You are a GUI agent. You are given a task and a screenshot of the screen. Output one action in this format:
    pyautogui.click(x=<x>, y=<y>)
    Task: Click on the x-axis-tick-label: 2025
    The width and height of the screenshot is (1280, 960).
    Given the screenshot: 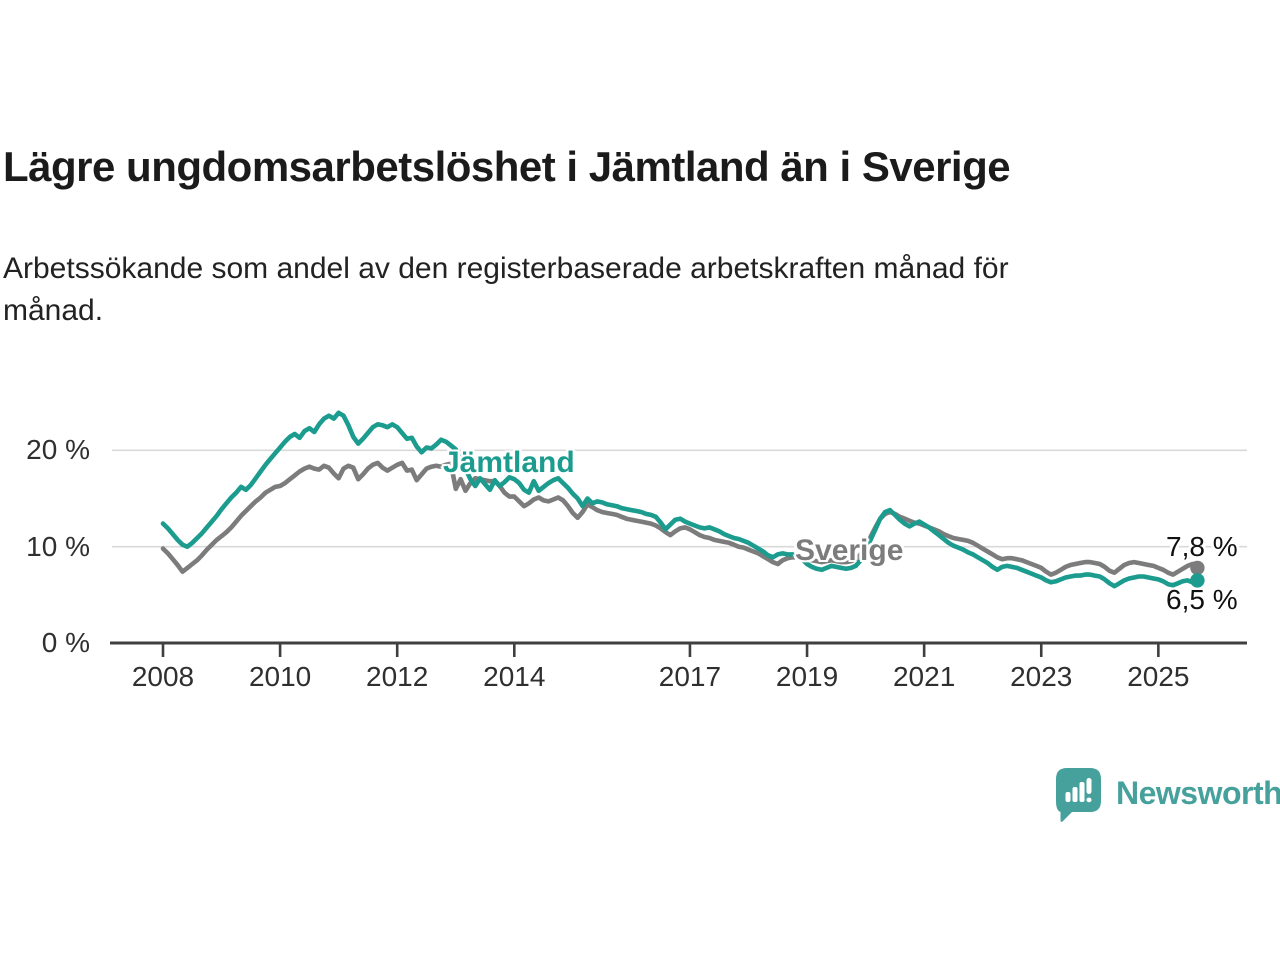 What is the action you would take?
    pyautogui.click(x=1158, y=676)
    